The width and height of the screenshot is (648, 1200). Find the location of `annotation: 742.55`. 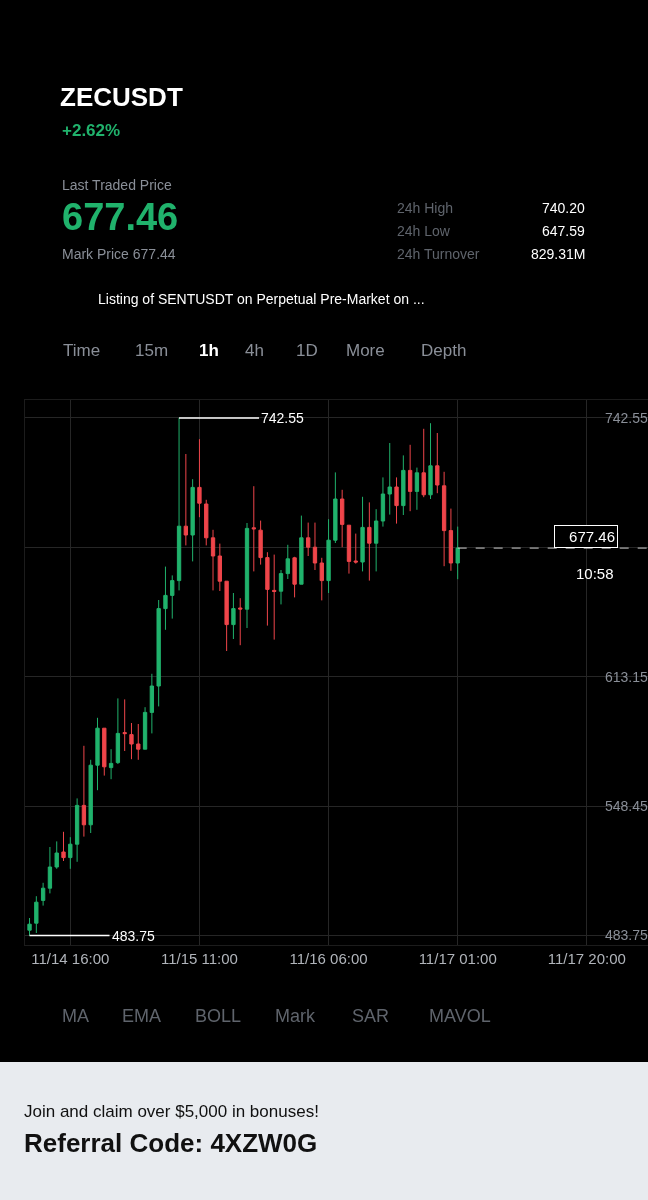

annotation: 742.55 is located at coordinates (283, 418).